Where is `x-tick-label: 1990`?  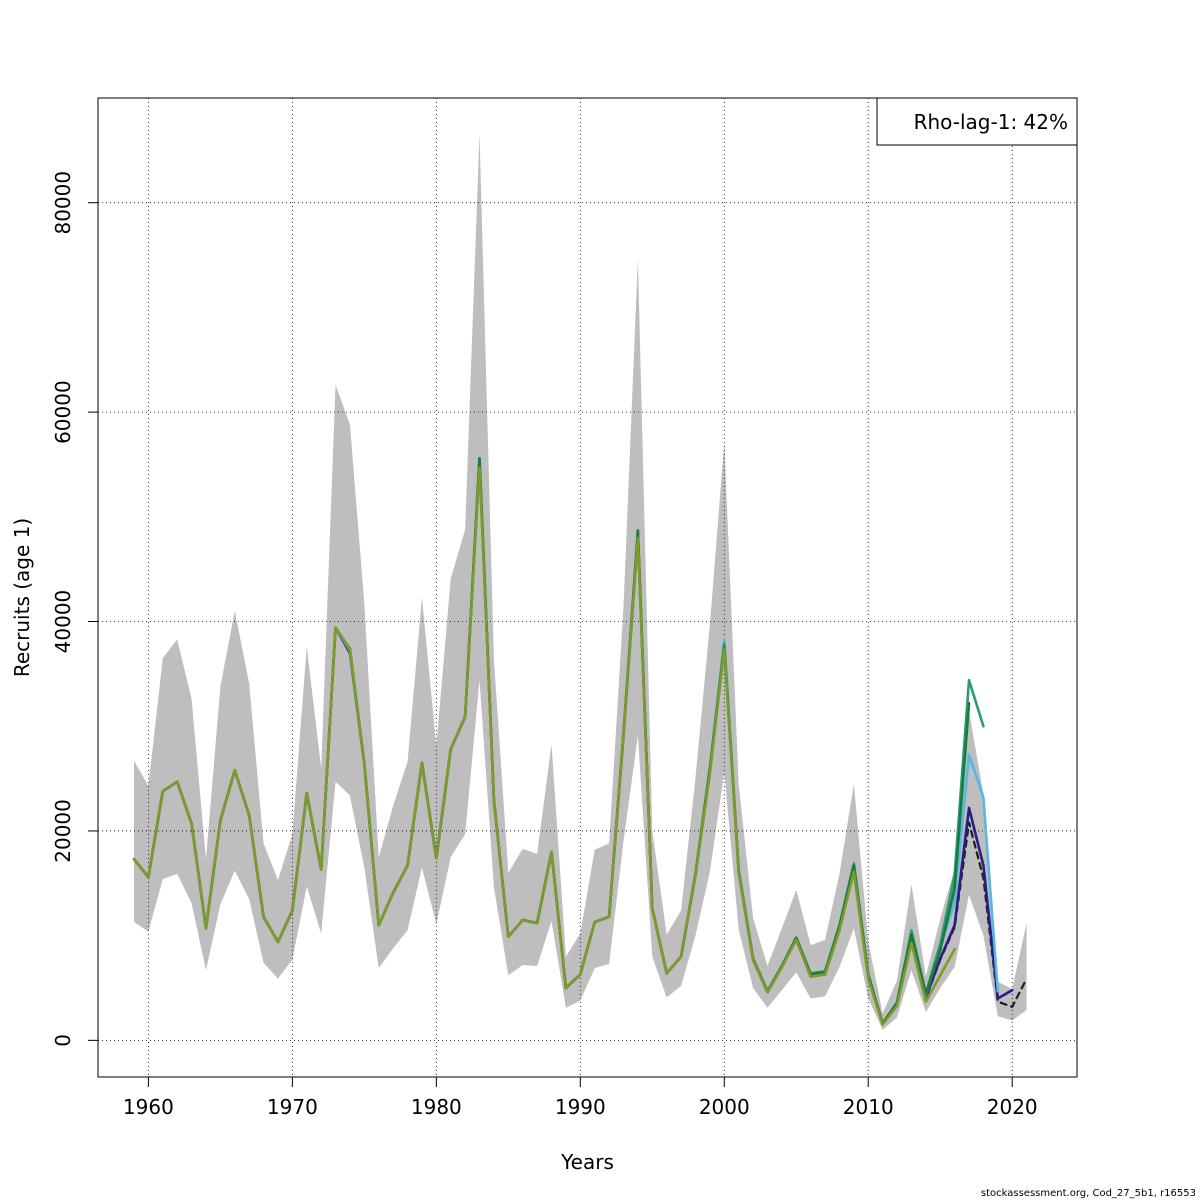
x-tick-label: 1990 is located at coordinates (580, 1107).